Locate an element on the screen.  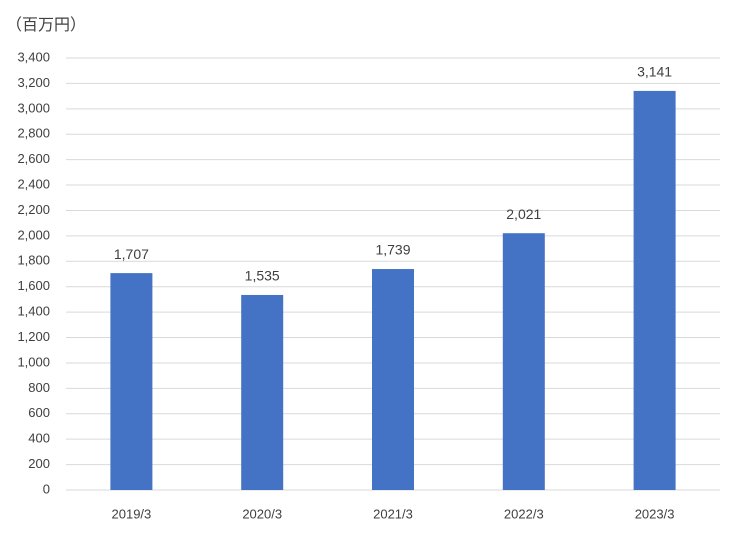
y-tick-label: 1,800 is located at coordinates (33, 260).